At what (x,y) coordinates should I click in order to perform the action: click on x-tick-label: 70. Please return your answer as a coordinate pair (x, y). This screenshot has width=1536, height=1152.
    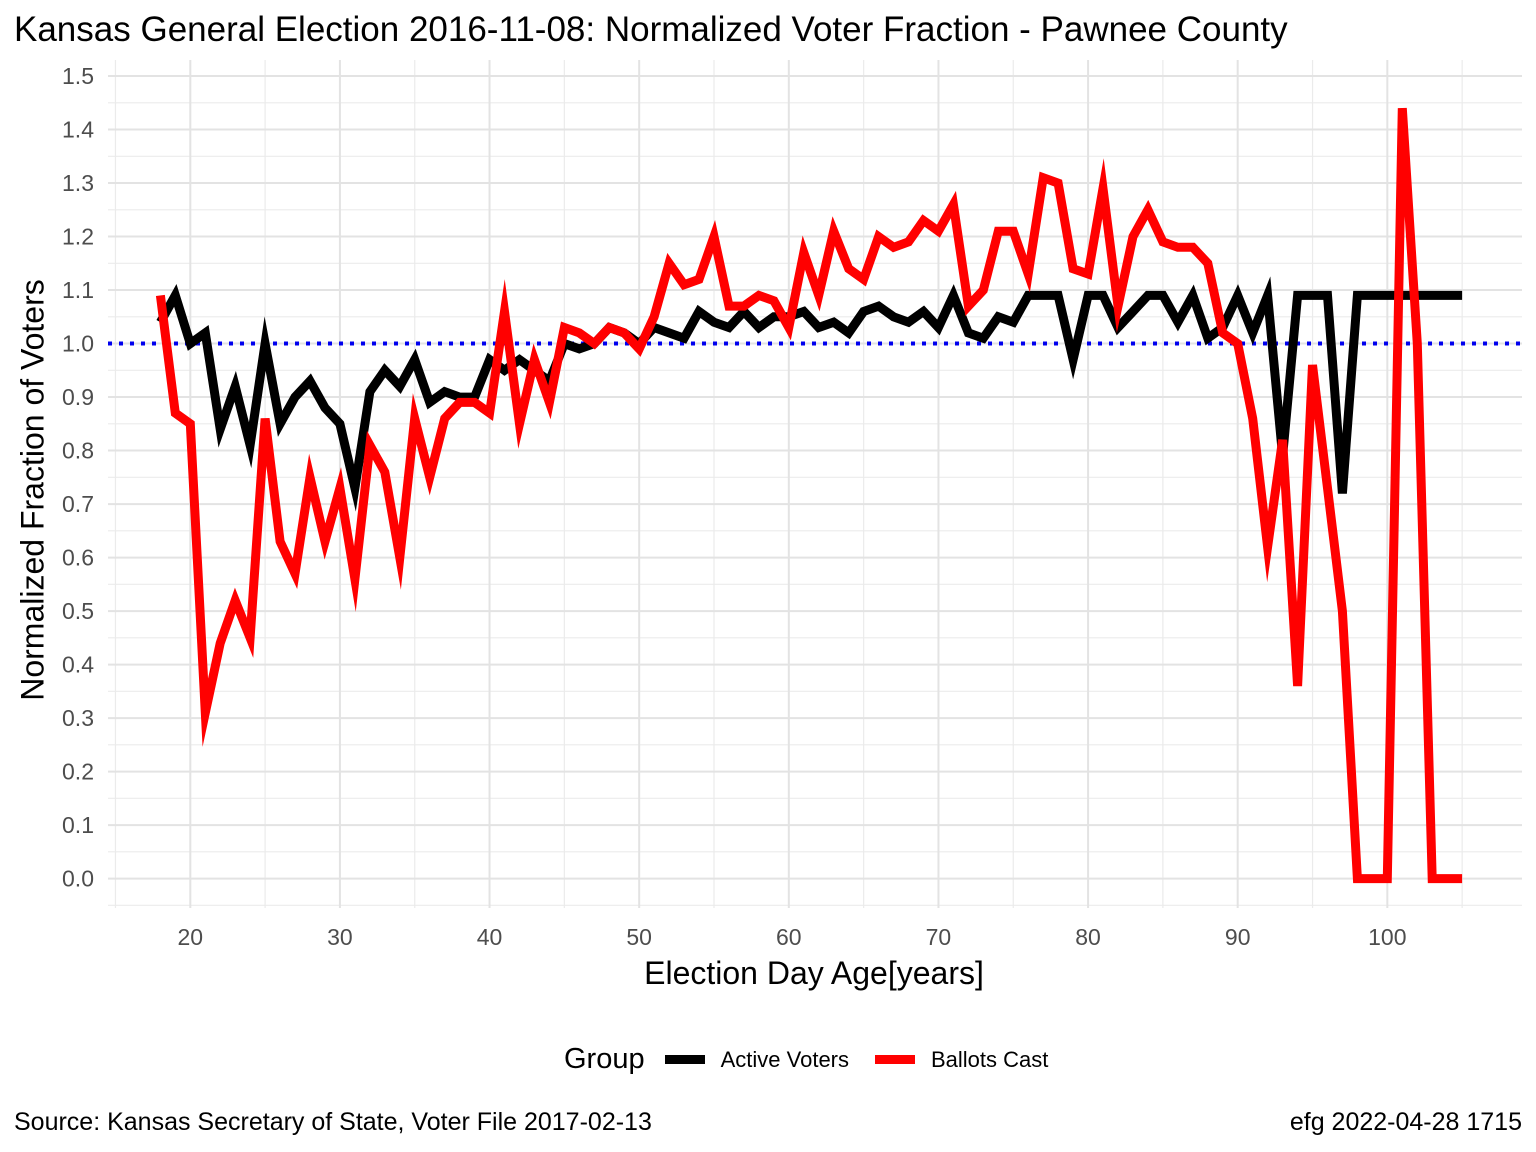
    Looking at the image, I should click on (939, 937).